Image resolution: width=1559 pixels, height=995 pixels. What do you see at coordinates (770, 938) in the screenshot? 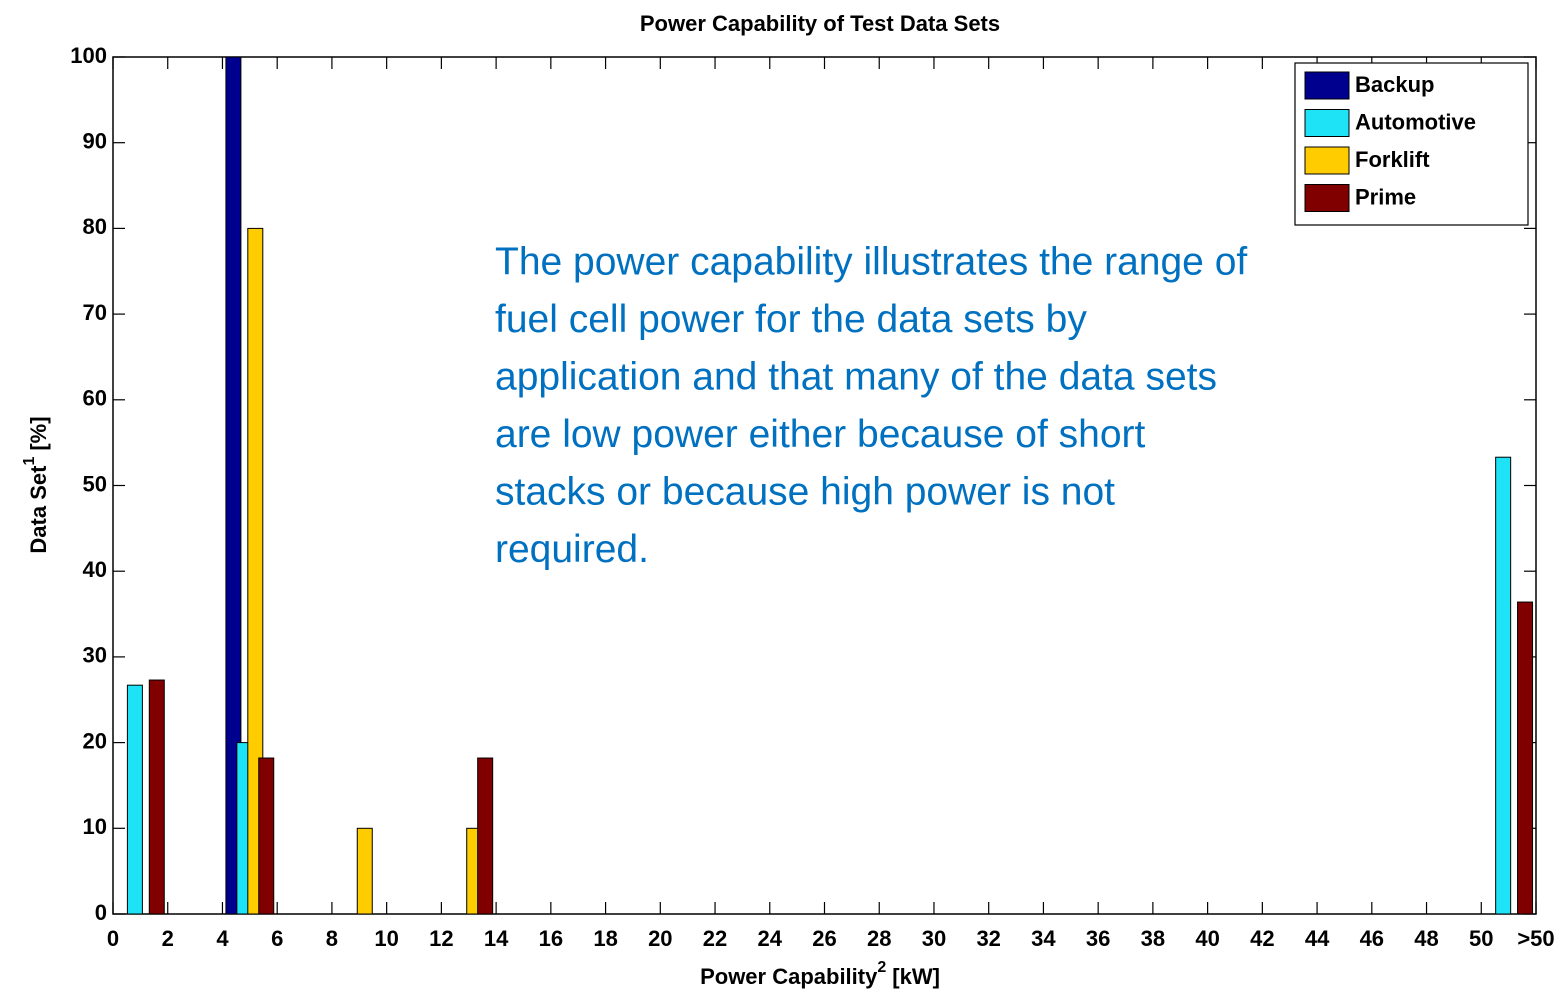
I see `x-tick-label: 24` at bounding box center [770, 938].